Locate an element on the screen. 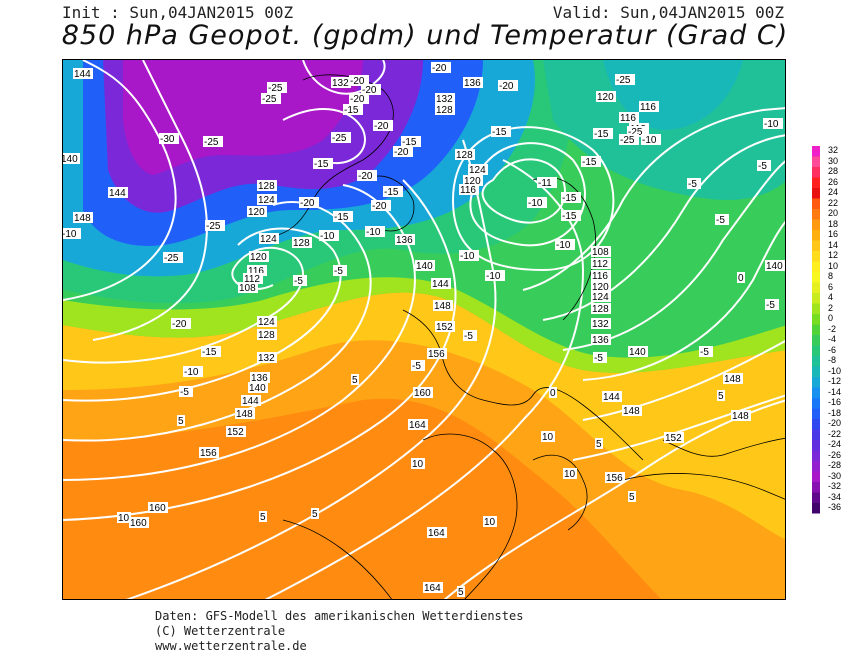 This screenshot has height=657, width=850. geopotential-label-36: 140 is located at coordinates (775, 266).